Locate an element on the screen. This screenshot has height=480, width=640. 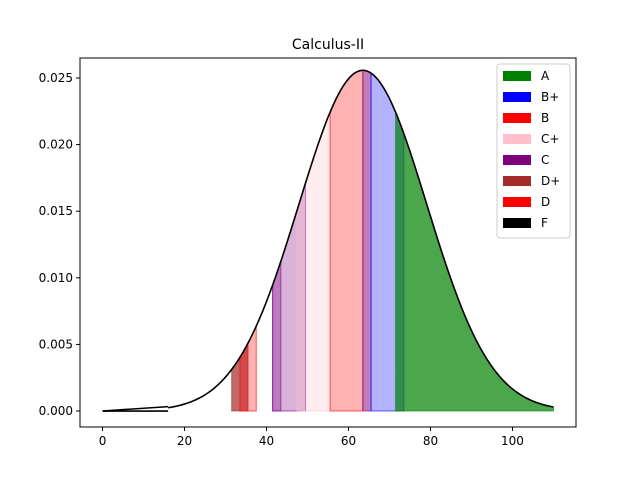
legend-label: D+ is located at coordinates (550, 181).